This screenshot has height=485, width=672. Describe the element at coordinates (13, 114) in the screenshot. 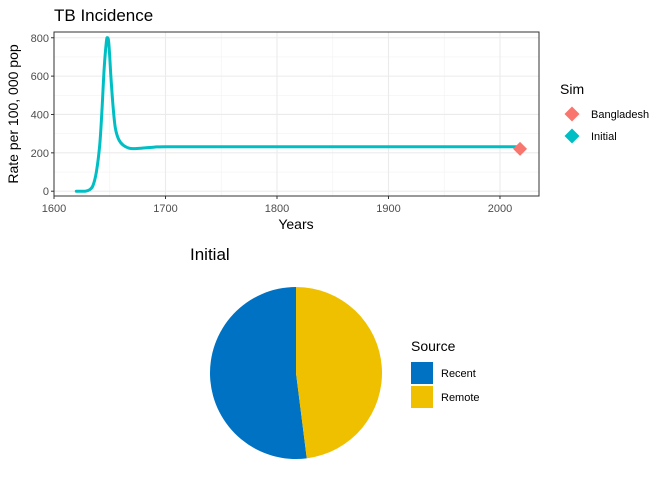

I see `y-axis-label: Rate per 100, 000 pop` at that location.